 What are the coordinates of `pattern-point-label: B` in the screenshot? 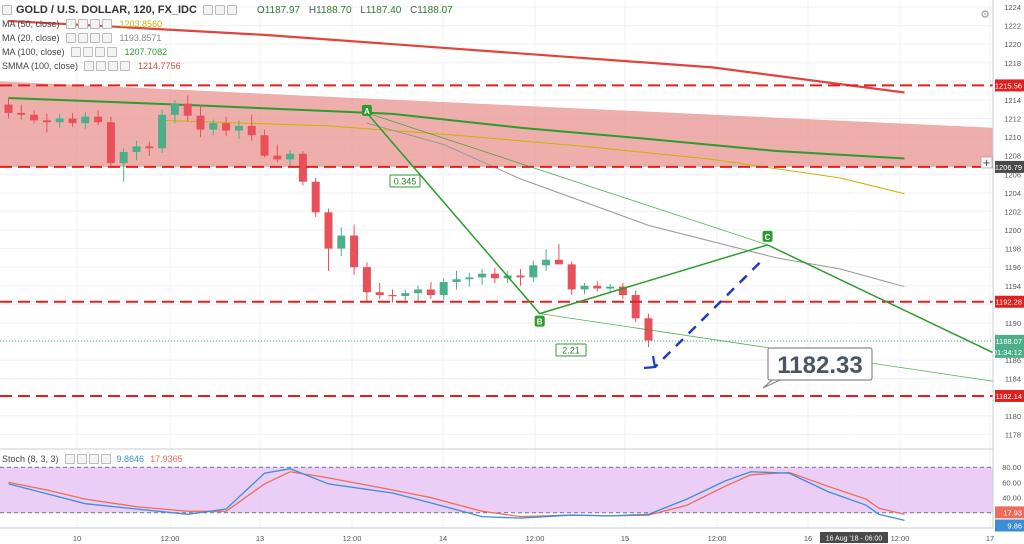 It's located at (540, 322).